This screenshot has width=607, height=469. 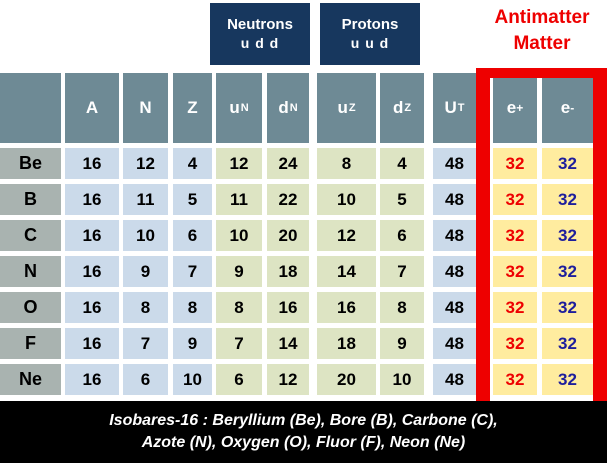 I want to click on value-cell-B-e_plus: 32, so click(x=515, y=199).